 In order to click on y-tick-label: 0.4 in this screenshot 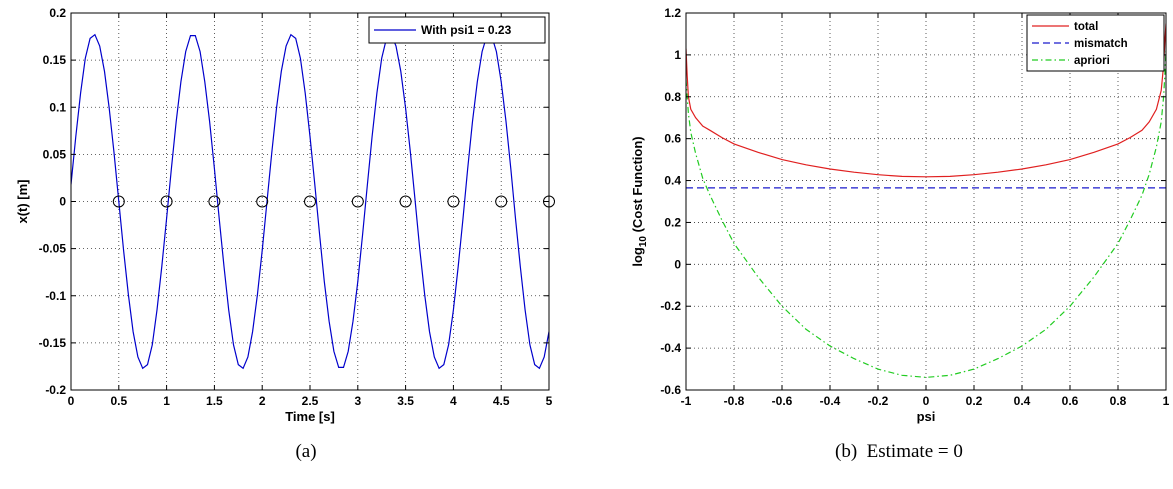, I will do `click(672, 181)`.